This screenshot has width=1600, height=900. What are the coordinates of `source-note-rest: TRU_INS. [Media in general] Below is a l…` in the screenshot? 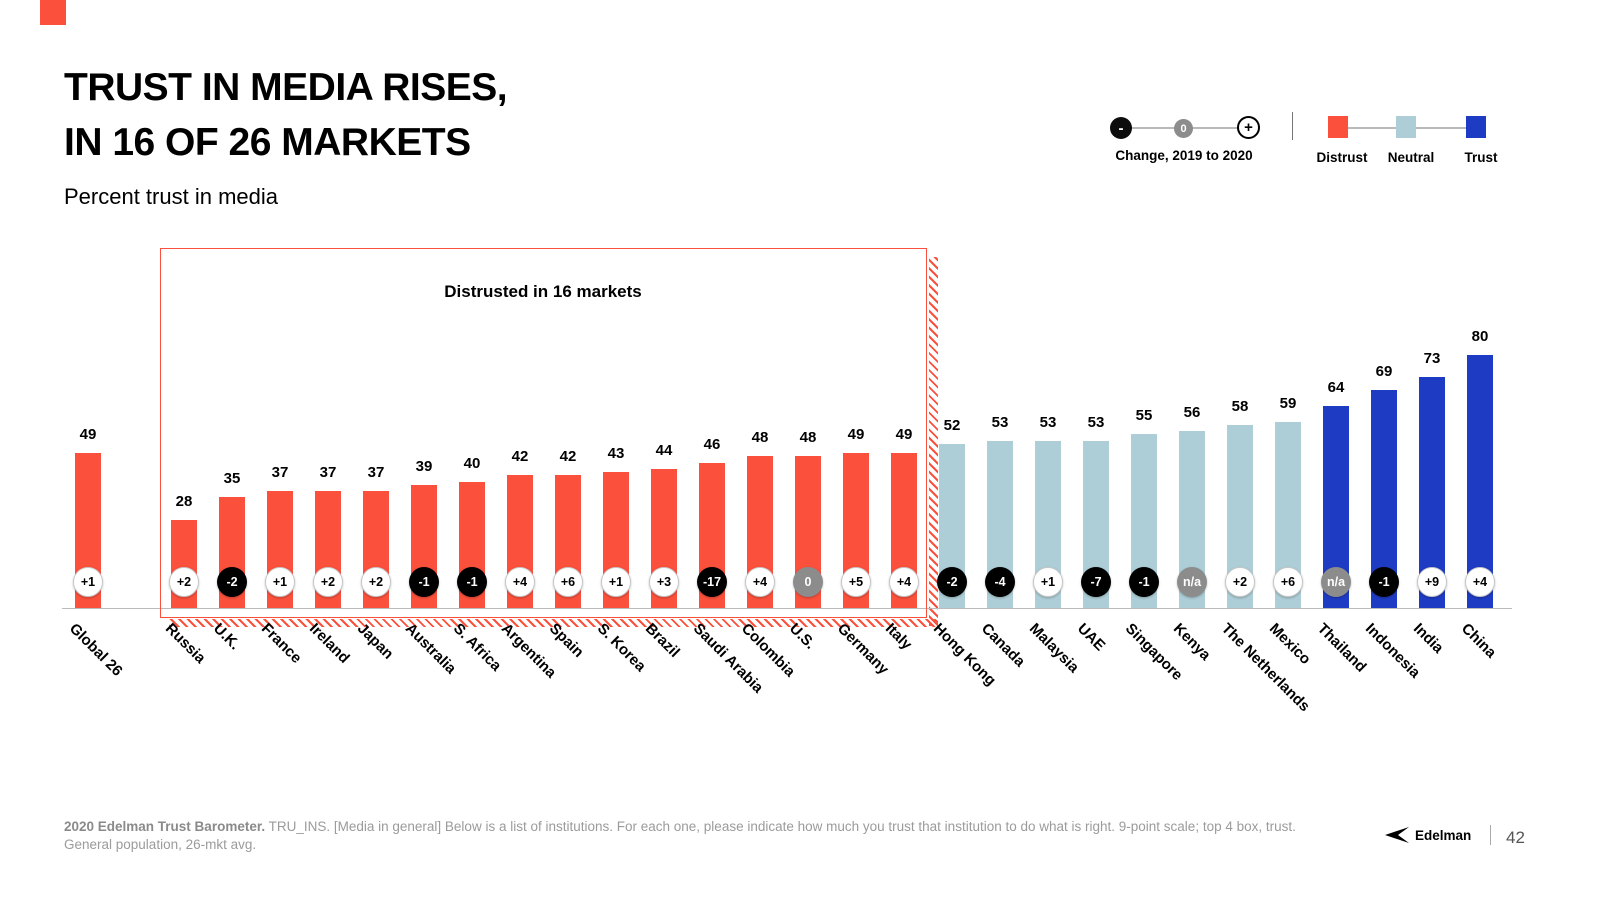 It's located at (680, 836).